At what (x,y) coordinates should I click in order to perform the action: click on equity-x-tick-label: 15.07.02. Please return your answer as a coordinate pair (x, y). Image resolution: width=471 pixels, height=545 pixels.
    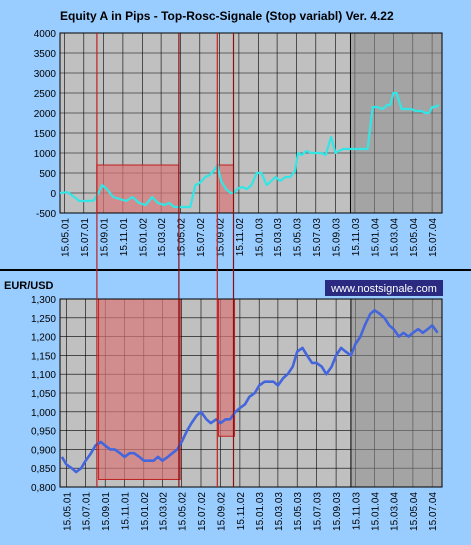
    Looking at the image, I should click on (201, 237).